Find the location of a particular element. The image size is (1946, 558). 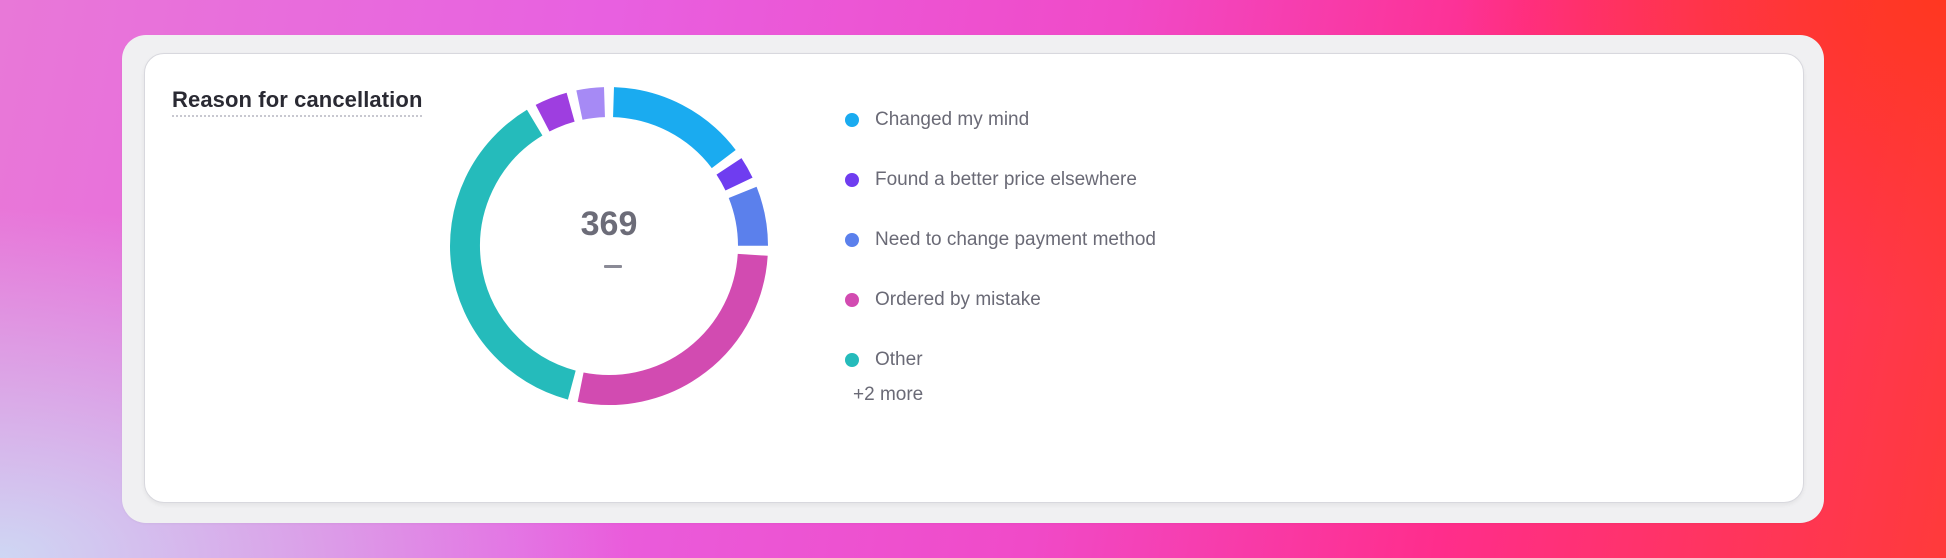

legend-label: Ordered by mistake is located at coordinates (958, 299).